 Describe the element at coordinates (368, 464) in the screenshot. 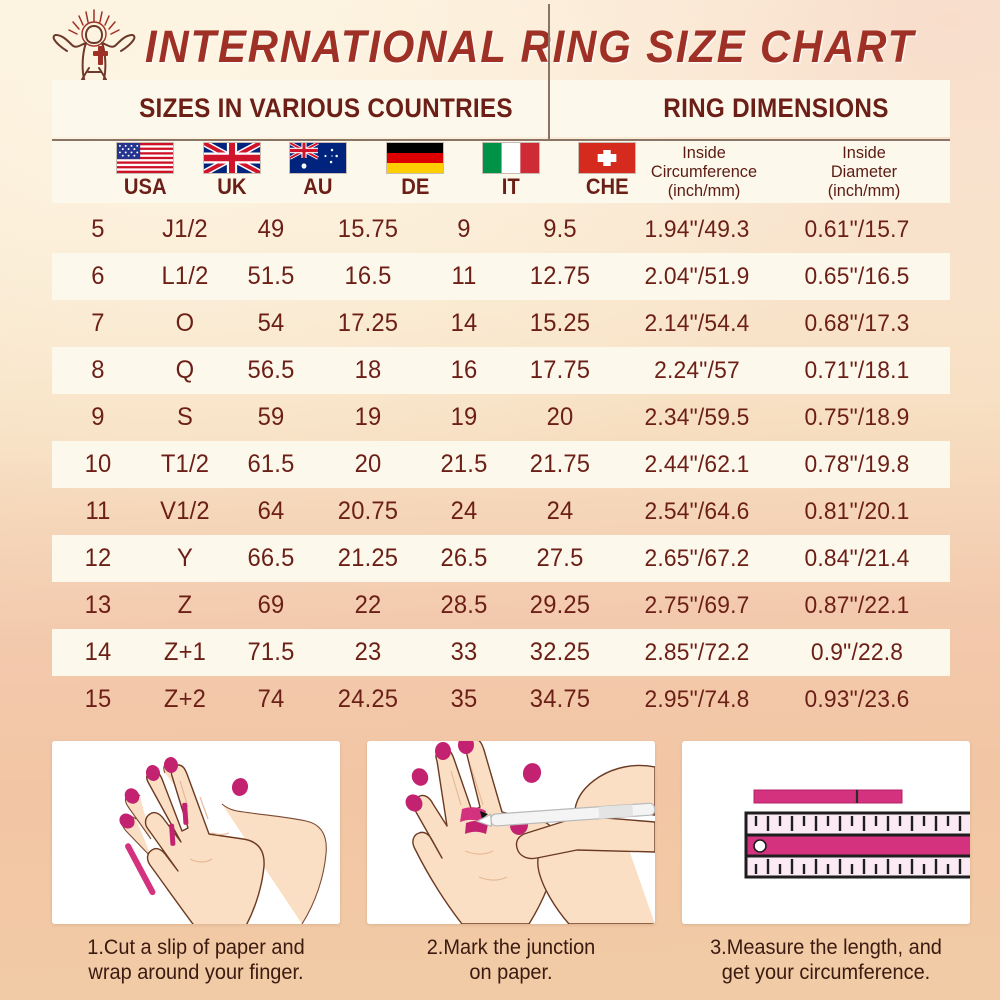

I see `table-cell-de: 20` at that location.